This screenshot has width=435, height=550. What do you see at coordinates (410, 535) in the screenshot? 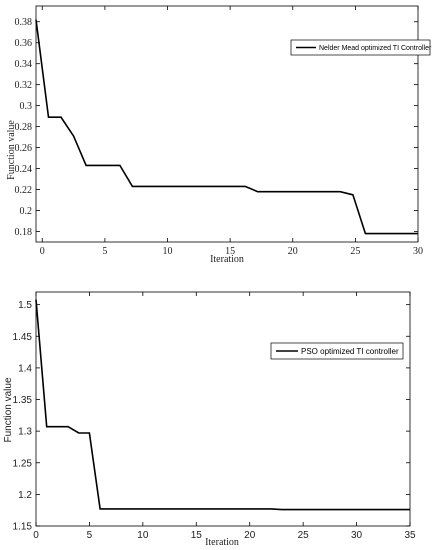
I see `x-tick-label: 35` at bounding box center [410, 535].